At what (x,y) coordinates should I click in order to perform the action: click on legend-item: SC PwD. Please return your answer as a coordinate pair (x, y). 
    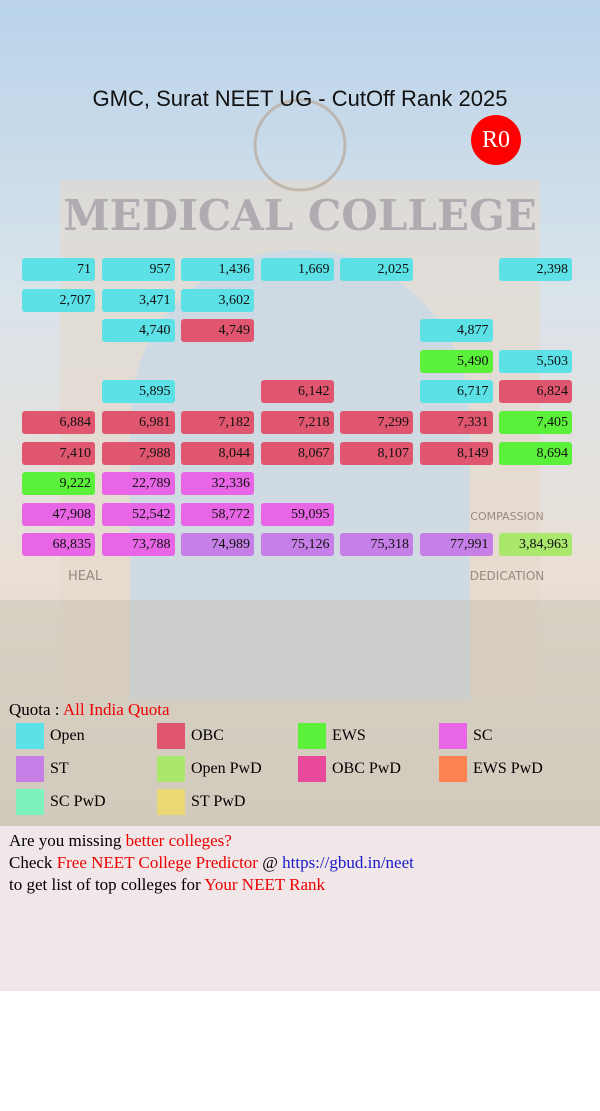
    Looking at the image, I should click on (61, 802).